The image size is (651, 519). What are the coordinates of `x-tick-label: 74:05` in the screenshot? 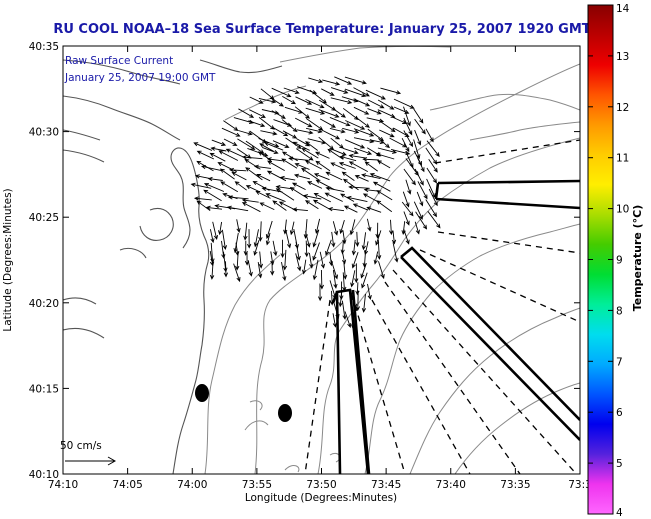 It's located at (127, 485).